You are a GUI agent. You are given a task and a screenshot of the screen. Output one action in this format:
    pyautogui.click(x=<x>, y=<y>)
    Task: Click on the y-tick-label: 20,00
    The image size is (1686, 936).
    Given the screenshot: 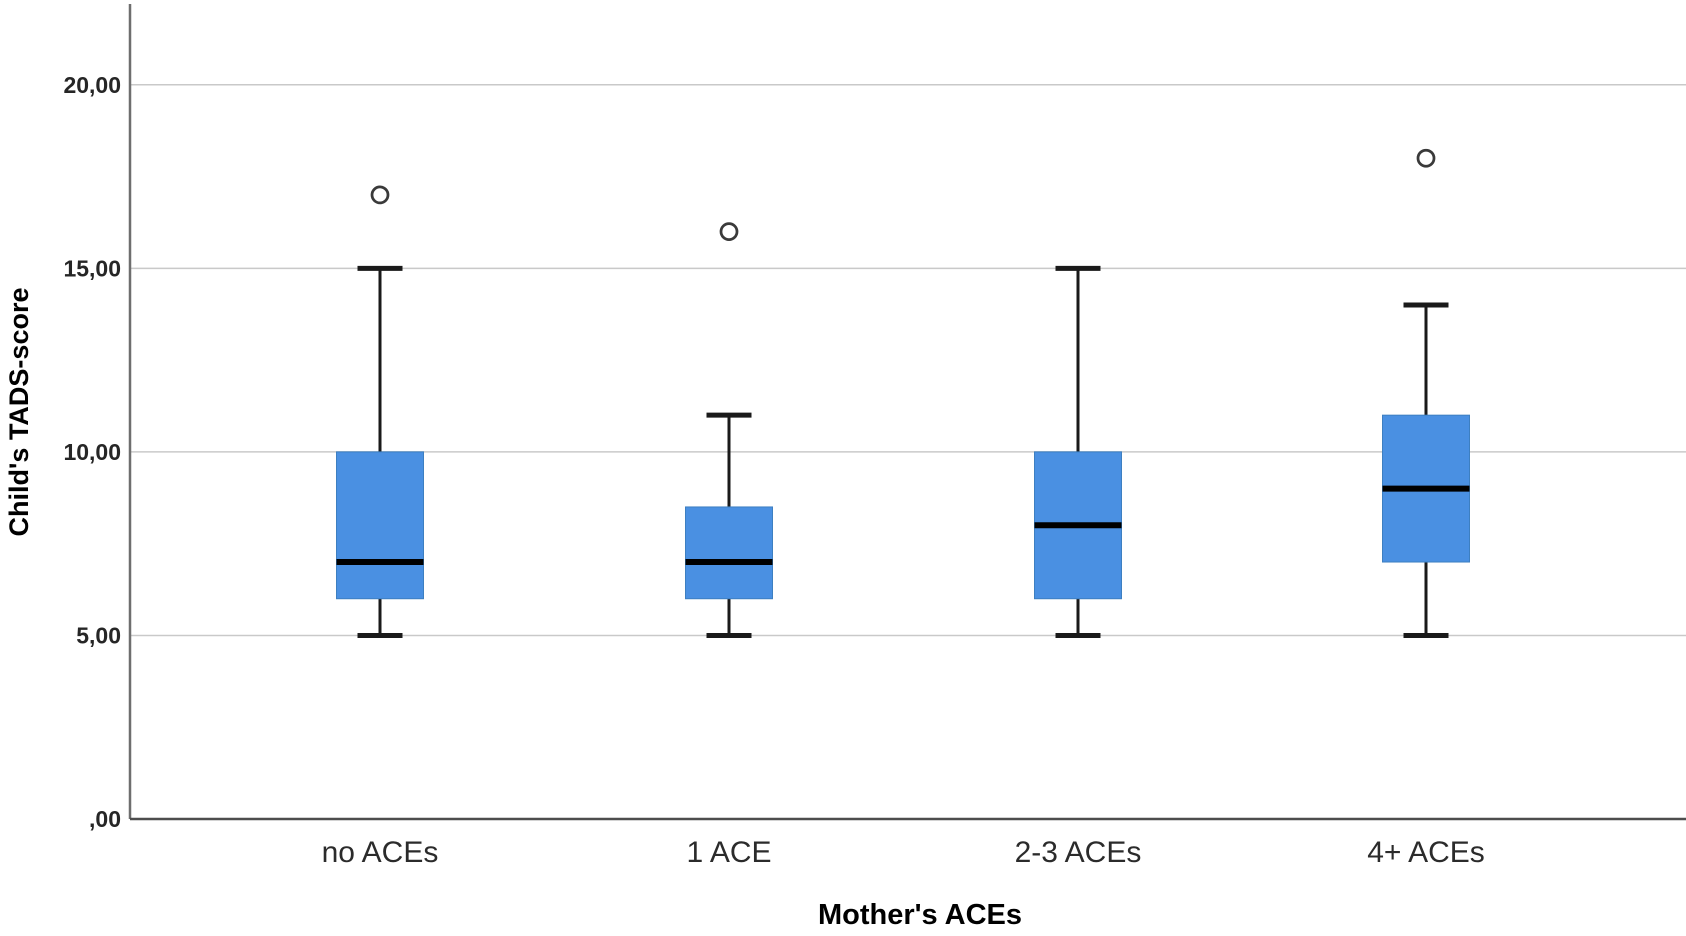 What is the action you would take?
    pyautogui.click(x=92, y=85)
    